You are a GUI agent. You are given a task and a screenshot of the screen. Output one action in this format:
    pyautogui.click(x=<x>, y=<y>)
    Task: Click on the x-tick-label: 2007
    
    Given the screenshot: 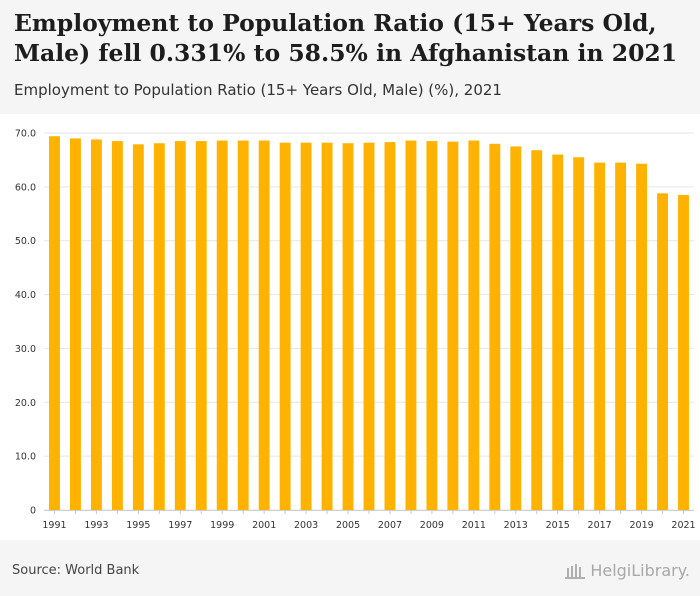 What is the action you would take?
    pyautogui.click(x=390, y=525)
    